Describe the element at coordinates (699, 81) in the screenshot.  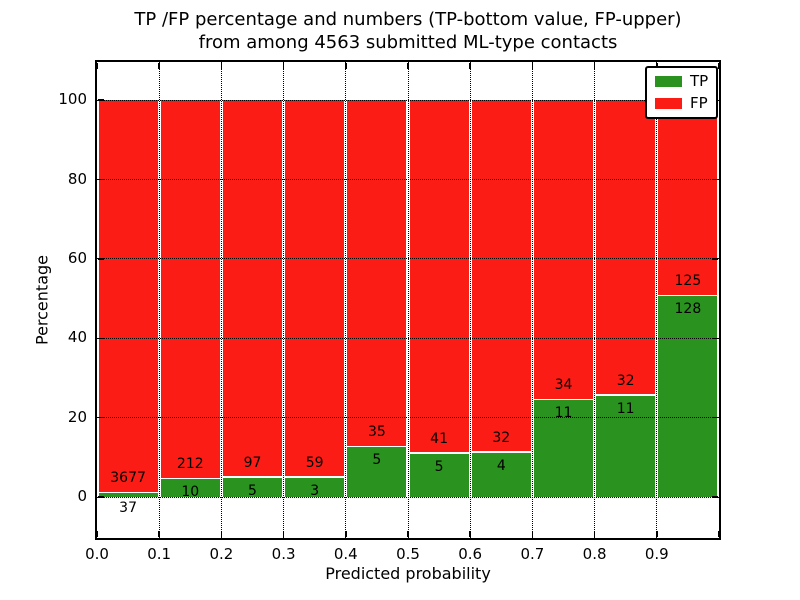
I see `legend-label-tp: TP` at that location.